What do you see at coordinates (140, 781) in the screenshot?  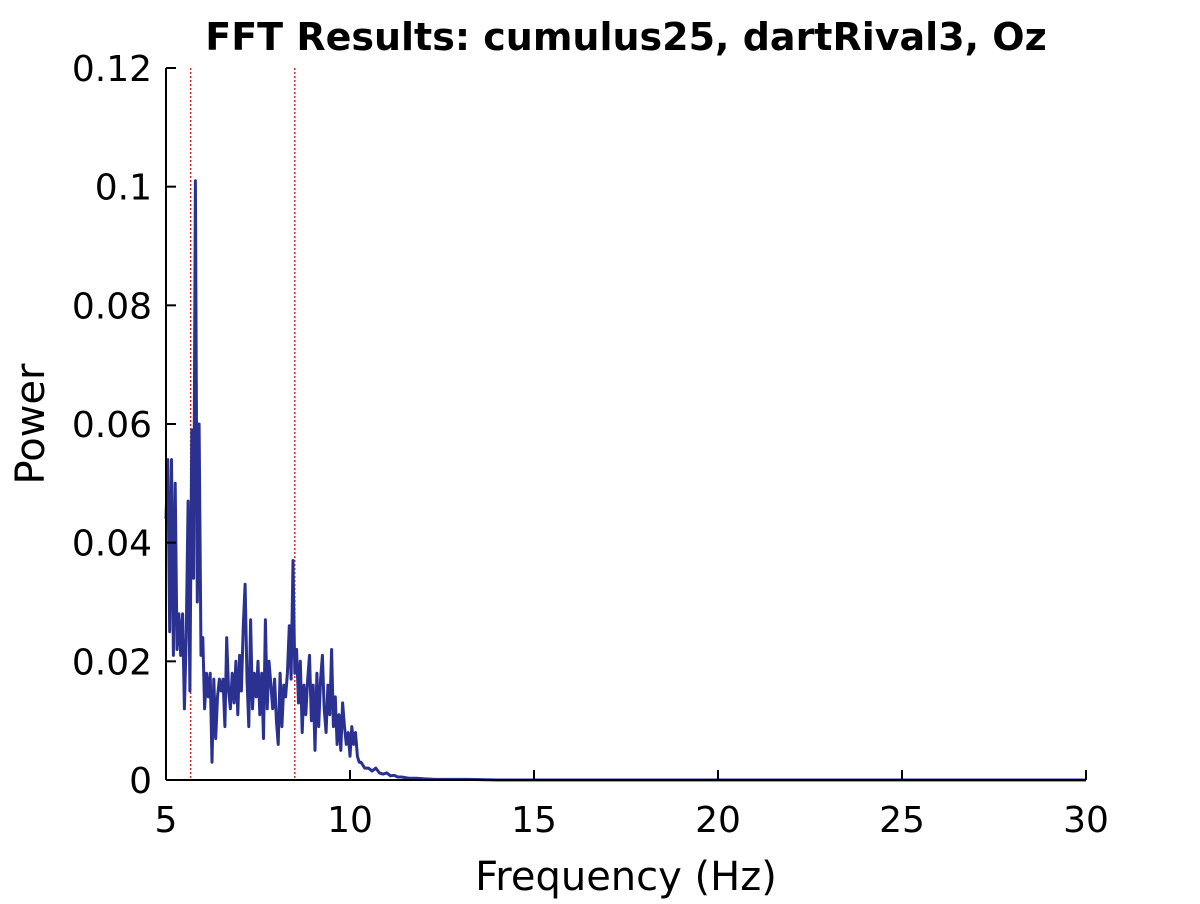 I see `y-tick-label: 0` at bounding box center [140, 781].